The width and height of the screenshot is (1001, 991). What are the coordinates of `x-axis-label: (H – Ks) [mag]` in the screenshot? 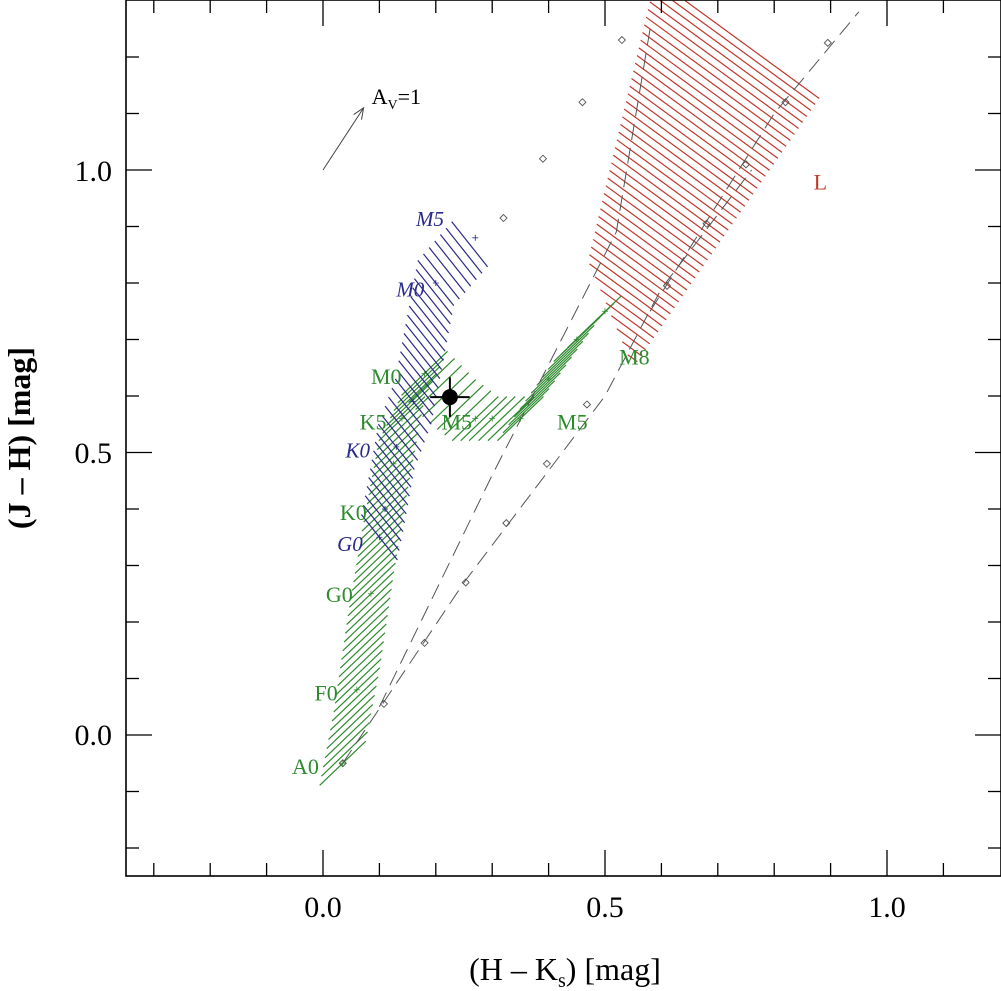 It's located at (565, 971).